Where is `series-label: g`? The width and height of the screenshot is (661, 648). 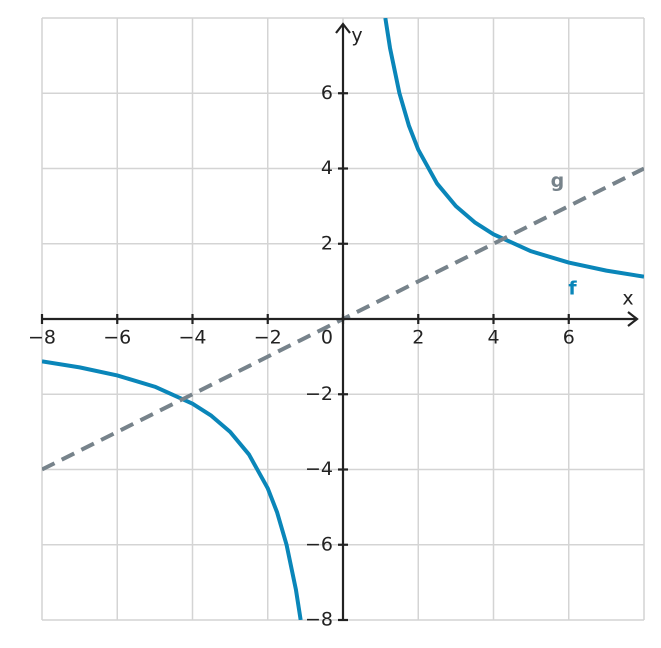
series-label: g is located at coordinates (558, 181).